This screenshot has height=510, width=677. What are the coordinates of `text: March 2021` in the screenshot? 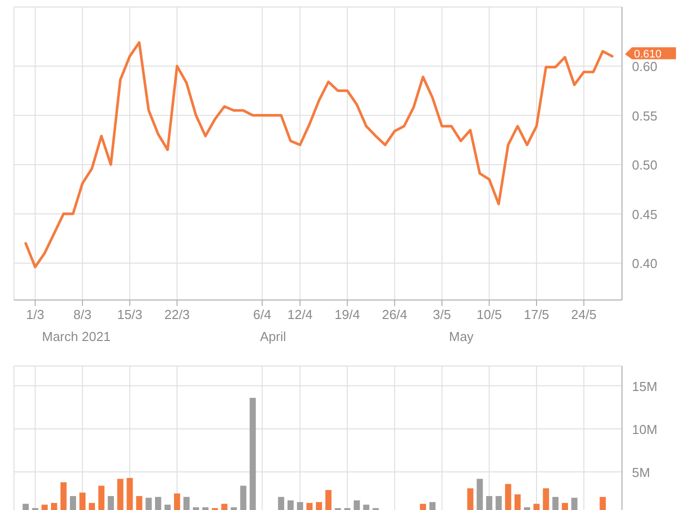 It's located at (76, 336).